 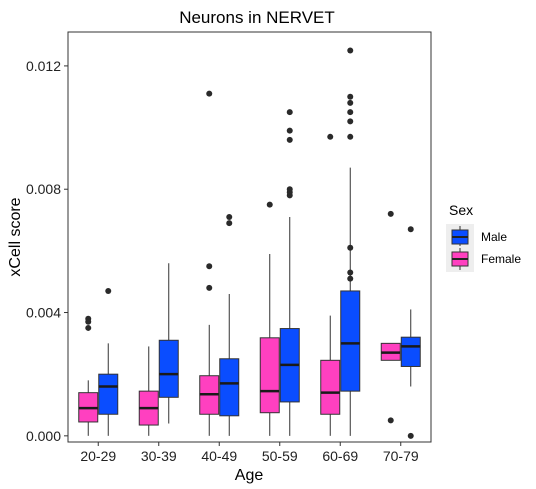 I want to click on x-tick-label: 70-79, so click(x=401, y=456).